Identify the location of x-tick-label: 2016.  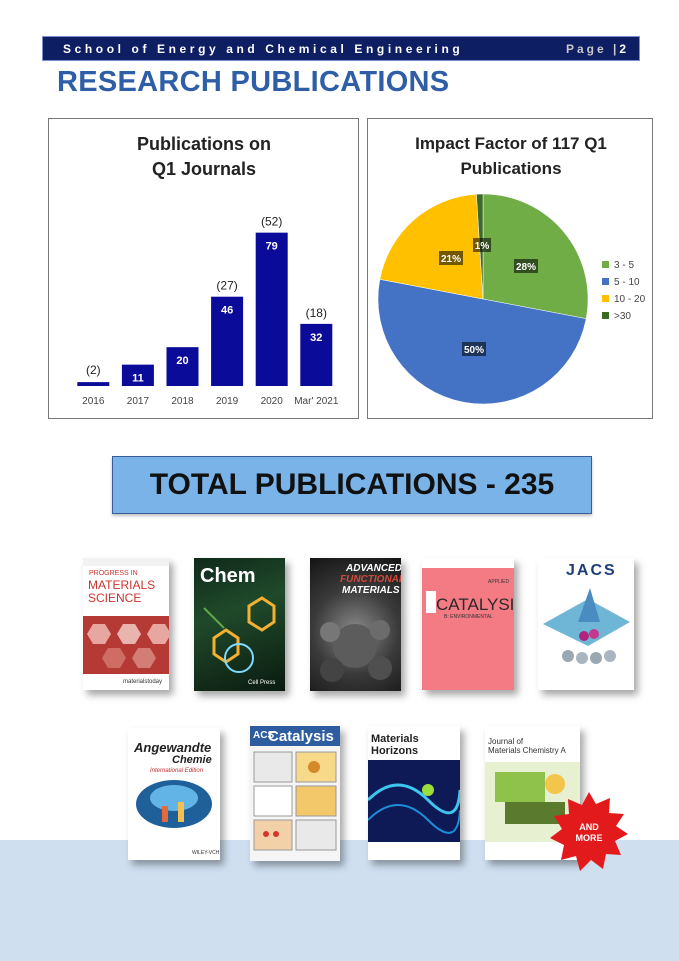
(93, 401).